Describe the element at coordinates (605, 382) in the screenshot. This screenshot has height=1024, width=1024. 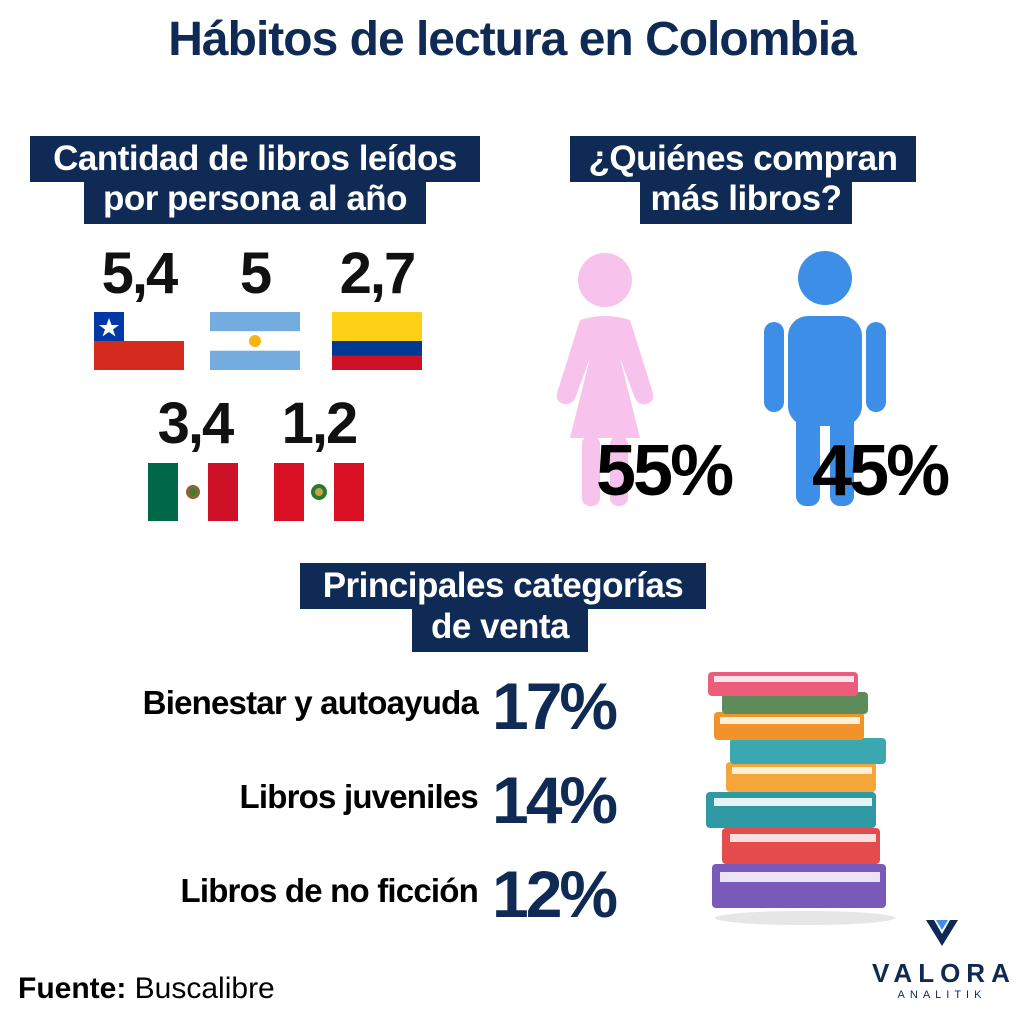
I see `woman-icon` at that location.